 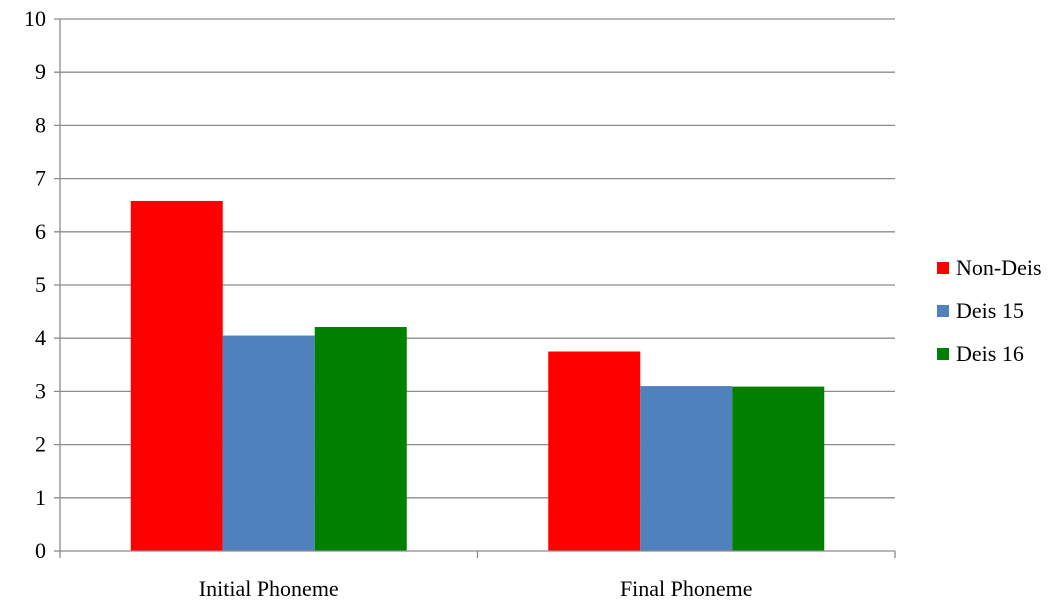 I want to click on legend-label: Non-Deis, so click(x=999, y=267).